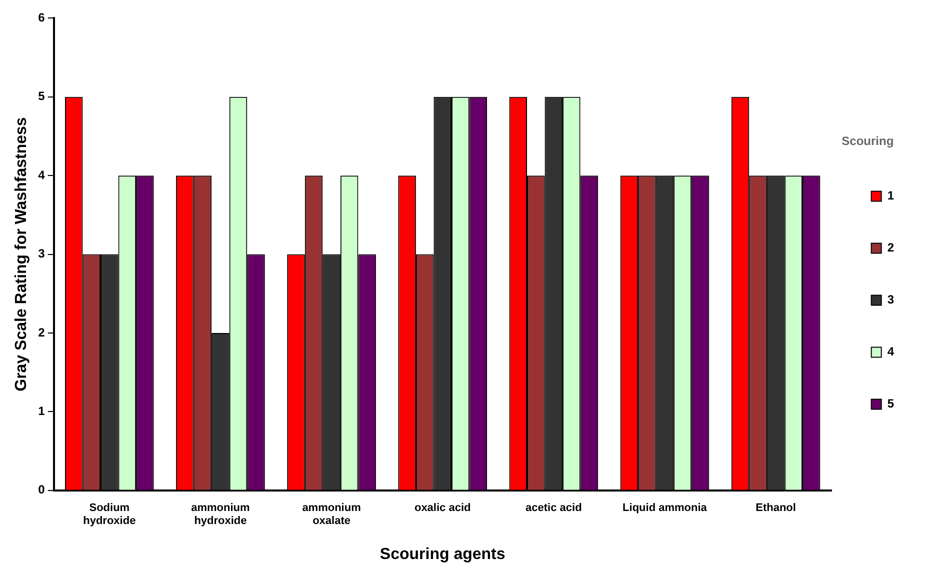 Image resolution: width=926 pixels, height=579 pixels. What do you see at coordinates (220, 515) in the screenshot?
I see `x-tick-label: ammonium hydroxide` at bounding box center [220, 515].